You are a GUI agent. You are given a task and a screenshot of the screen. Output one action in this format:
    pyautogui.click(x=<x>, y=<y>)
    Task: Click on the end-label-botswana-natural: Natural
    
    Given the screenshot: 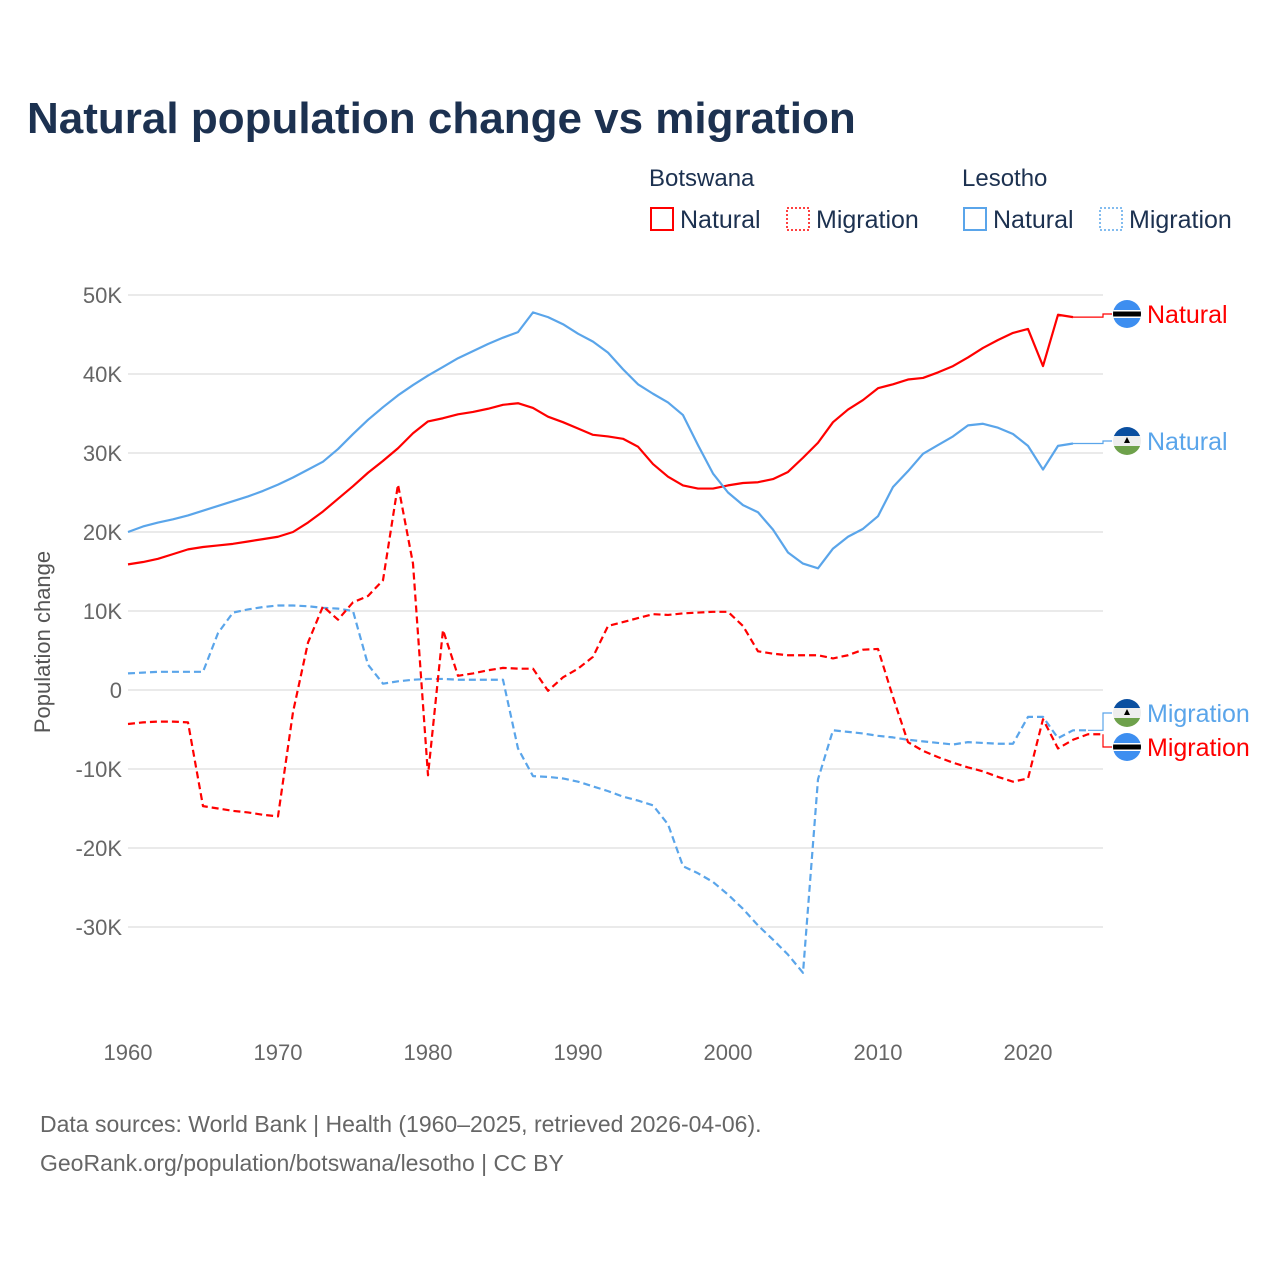 What is the action you would take?
    pyautogui.click(x=1187, y=315)
    